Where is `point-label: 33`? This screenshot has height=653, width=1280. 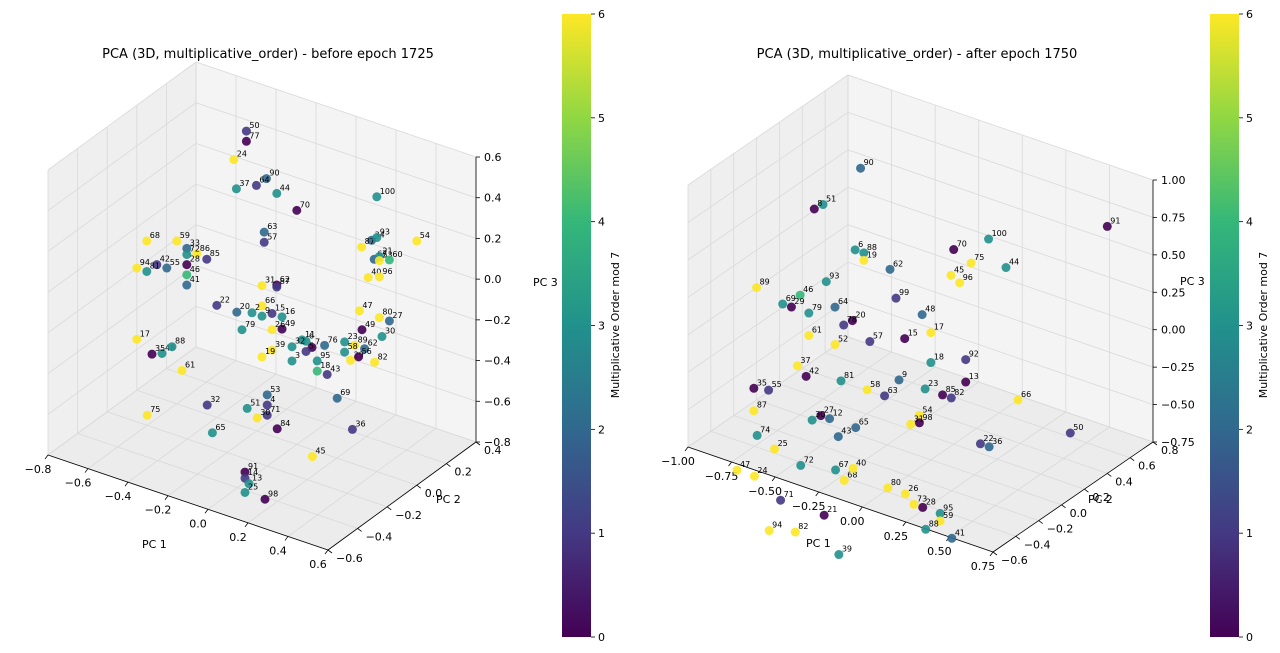
point-label: 33 is located at coordinates (195, 242).